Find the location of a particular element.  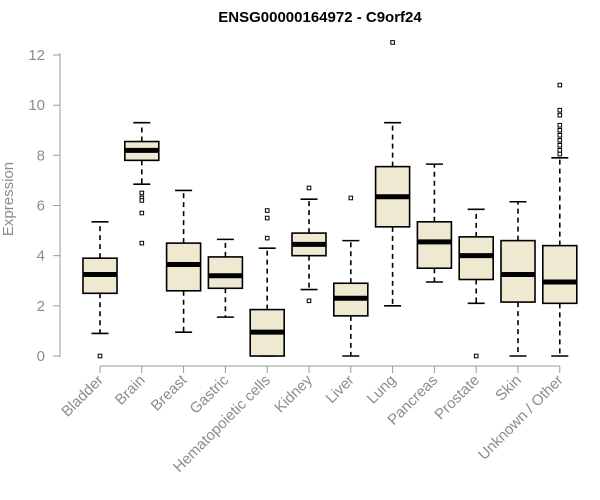

box-kidney is located at coordinates (309, 244).